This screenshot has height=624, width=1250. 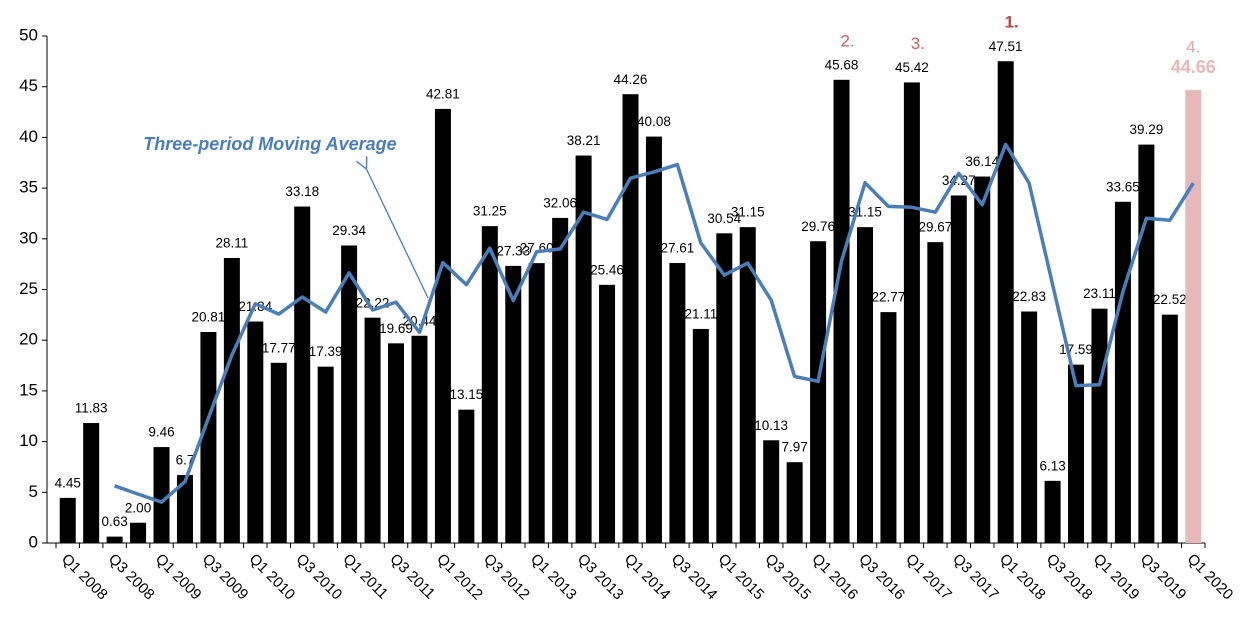 I want to click on y-tick-label: 10, so click(x=28, y=440).